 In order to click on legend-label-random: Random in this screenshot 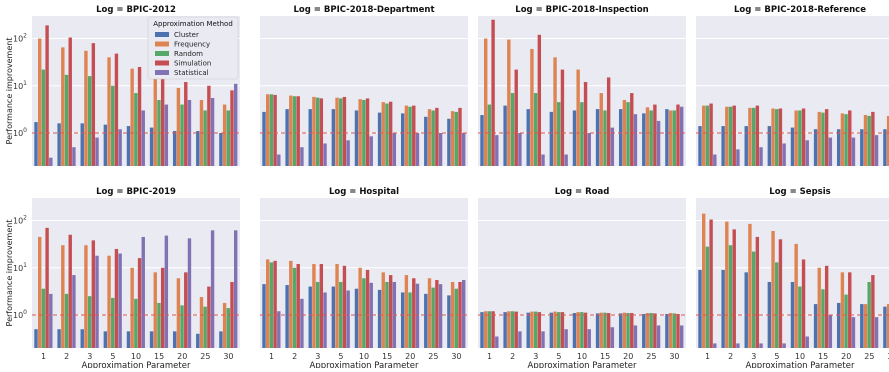, I will do `click(188, 54)`.